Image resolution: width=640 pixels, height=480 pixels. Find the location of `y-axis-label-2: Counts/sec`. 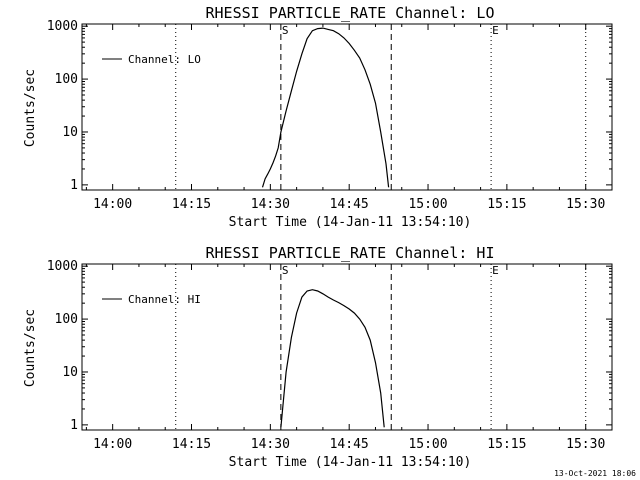

y-axis-label-2: Counts/sec is located at coordinates (30, 348).